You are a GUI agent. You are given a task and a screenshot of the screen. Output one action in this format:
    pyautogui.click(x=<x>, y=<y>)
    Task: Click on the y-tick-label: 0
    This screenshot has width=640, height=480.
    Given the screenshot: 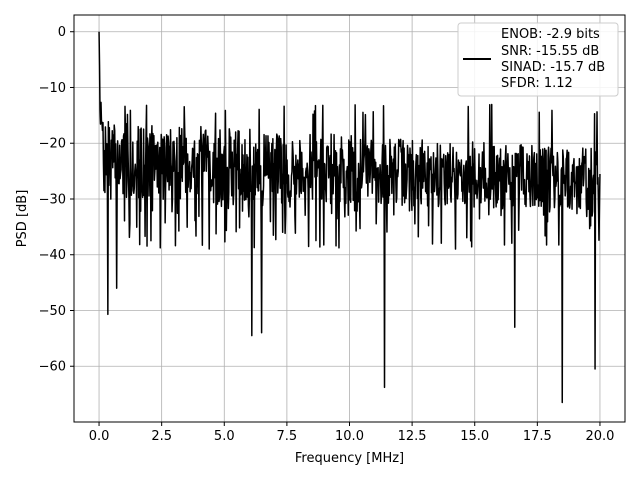 What is the action you would take?
    pyautogui.click(x=62, y=32)
    